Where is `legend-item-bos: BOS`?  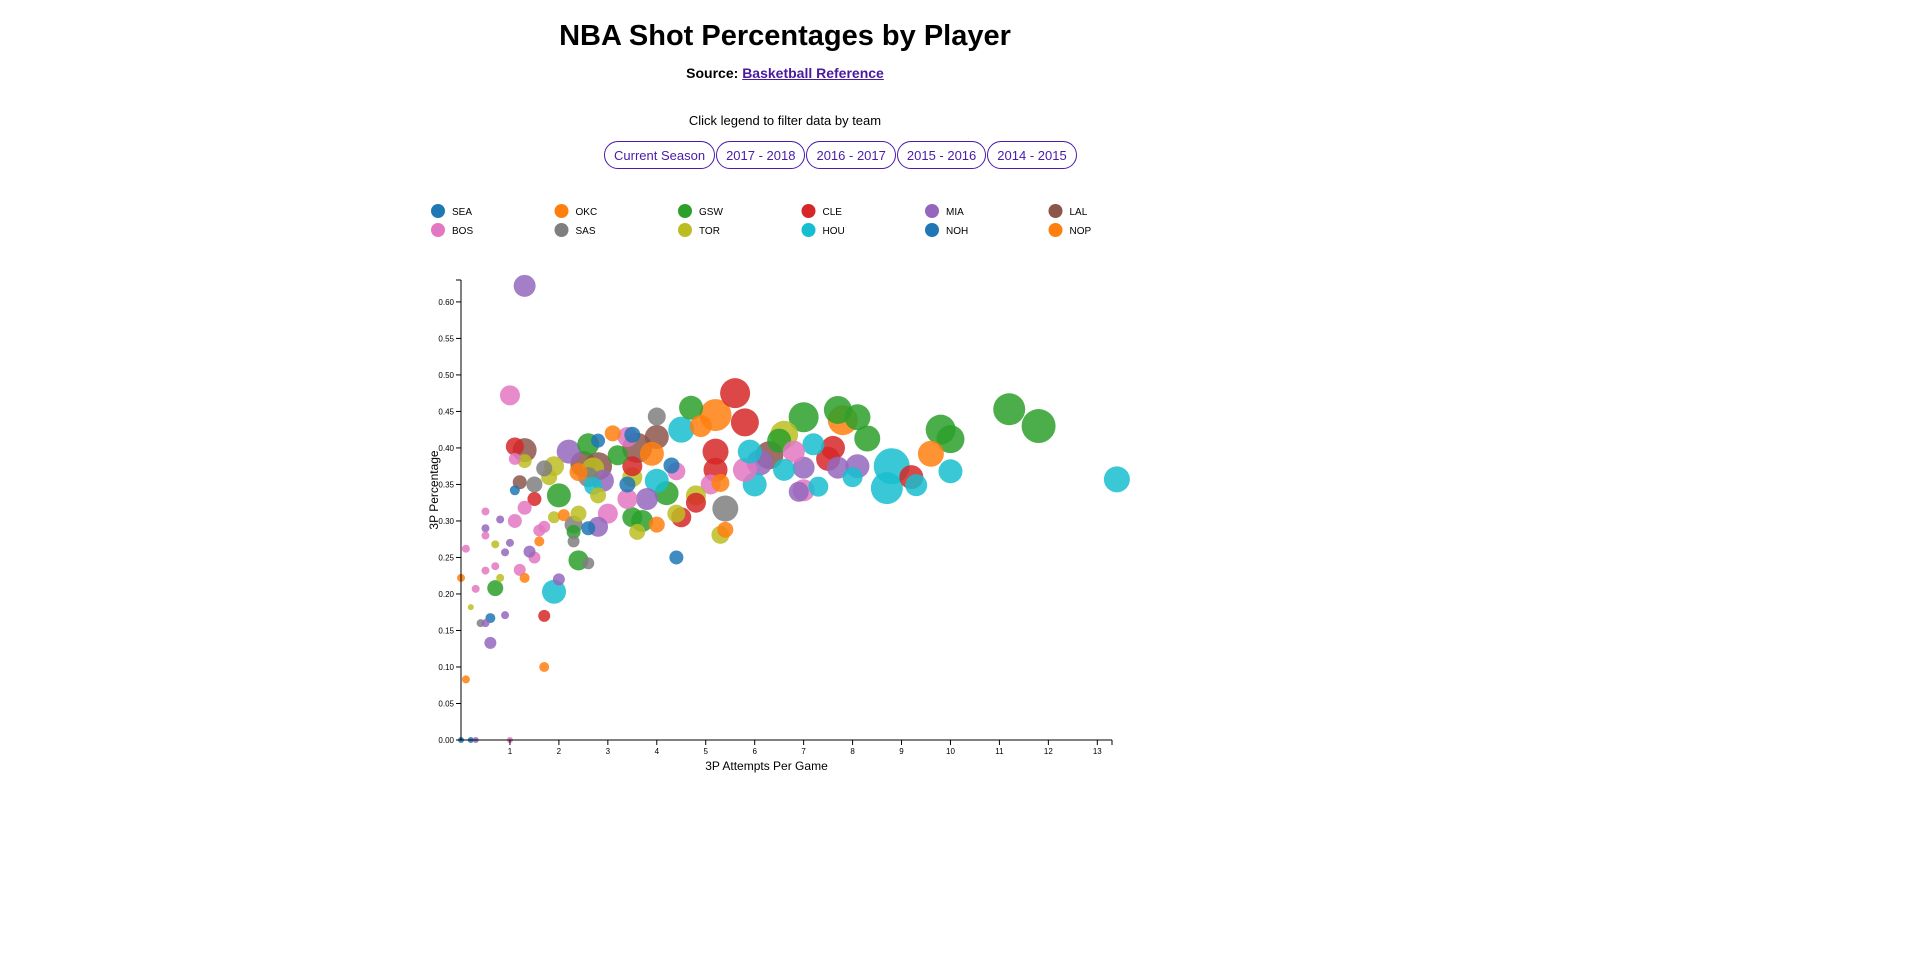
legend-item-bos: BOS is located at coordinates (452, 230).